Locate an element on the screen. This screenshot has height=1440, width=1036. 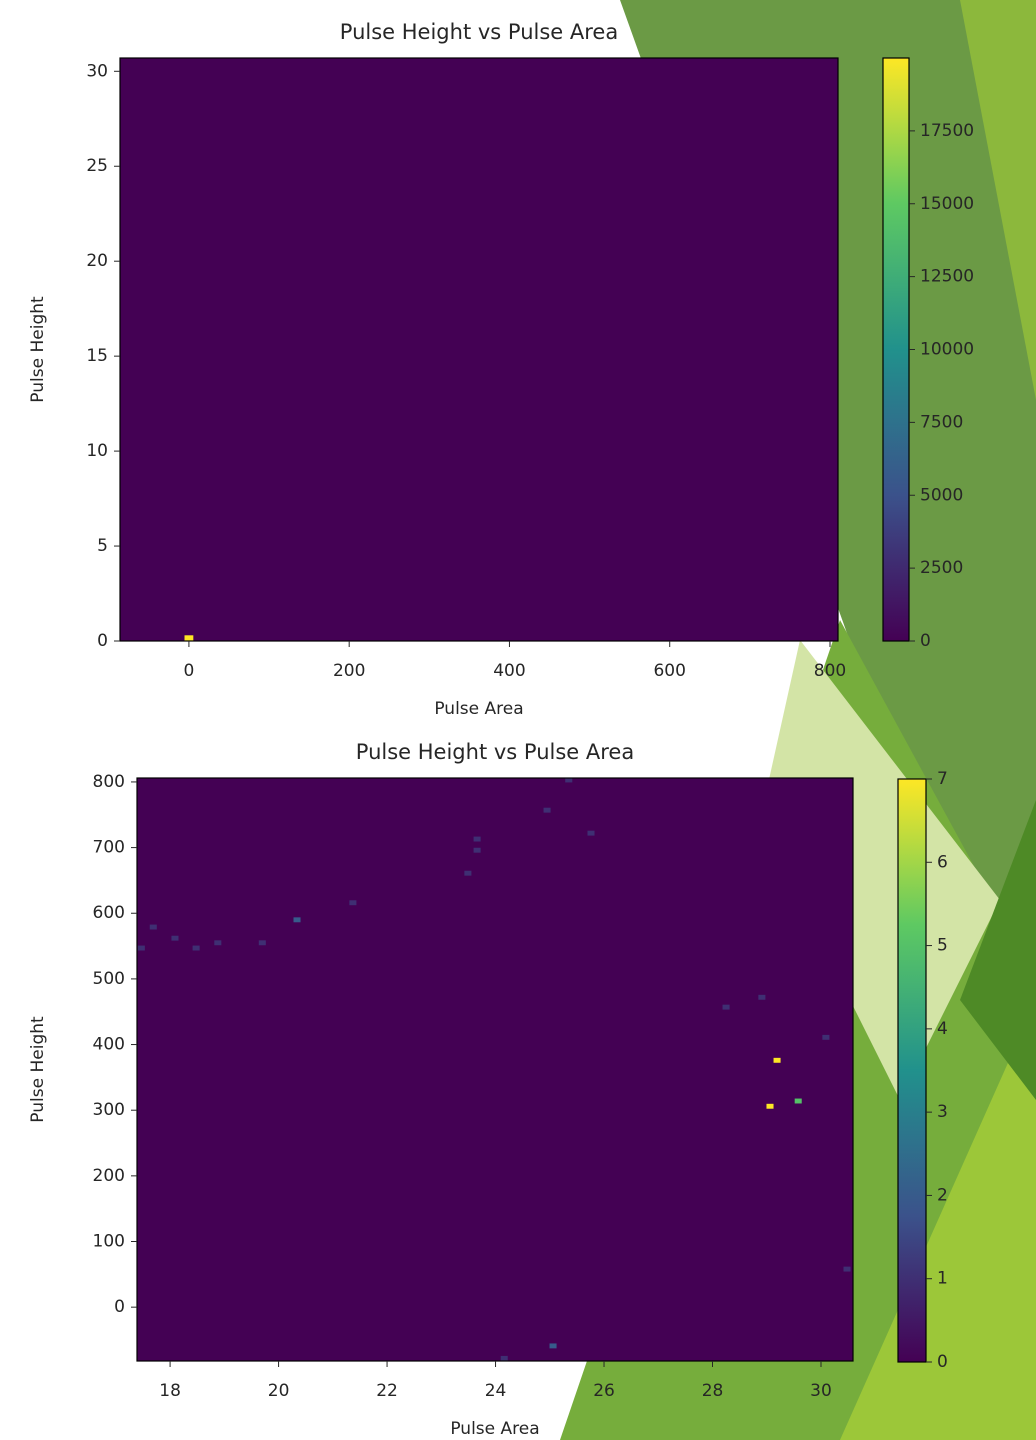
y-tick-label: 800 is located at coordinates (109, 782).